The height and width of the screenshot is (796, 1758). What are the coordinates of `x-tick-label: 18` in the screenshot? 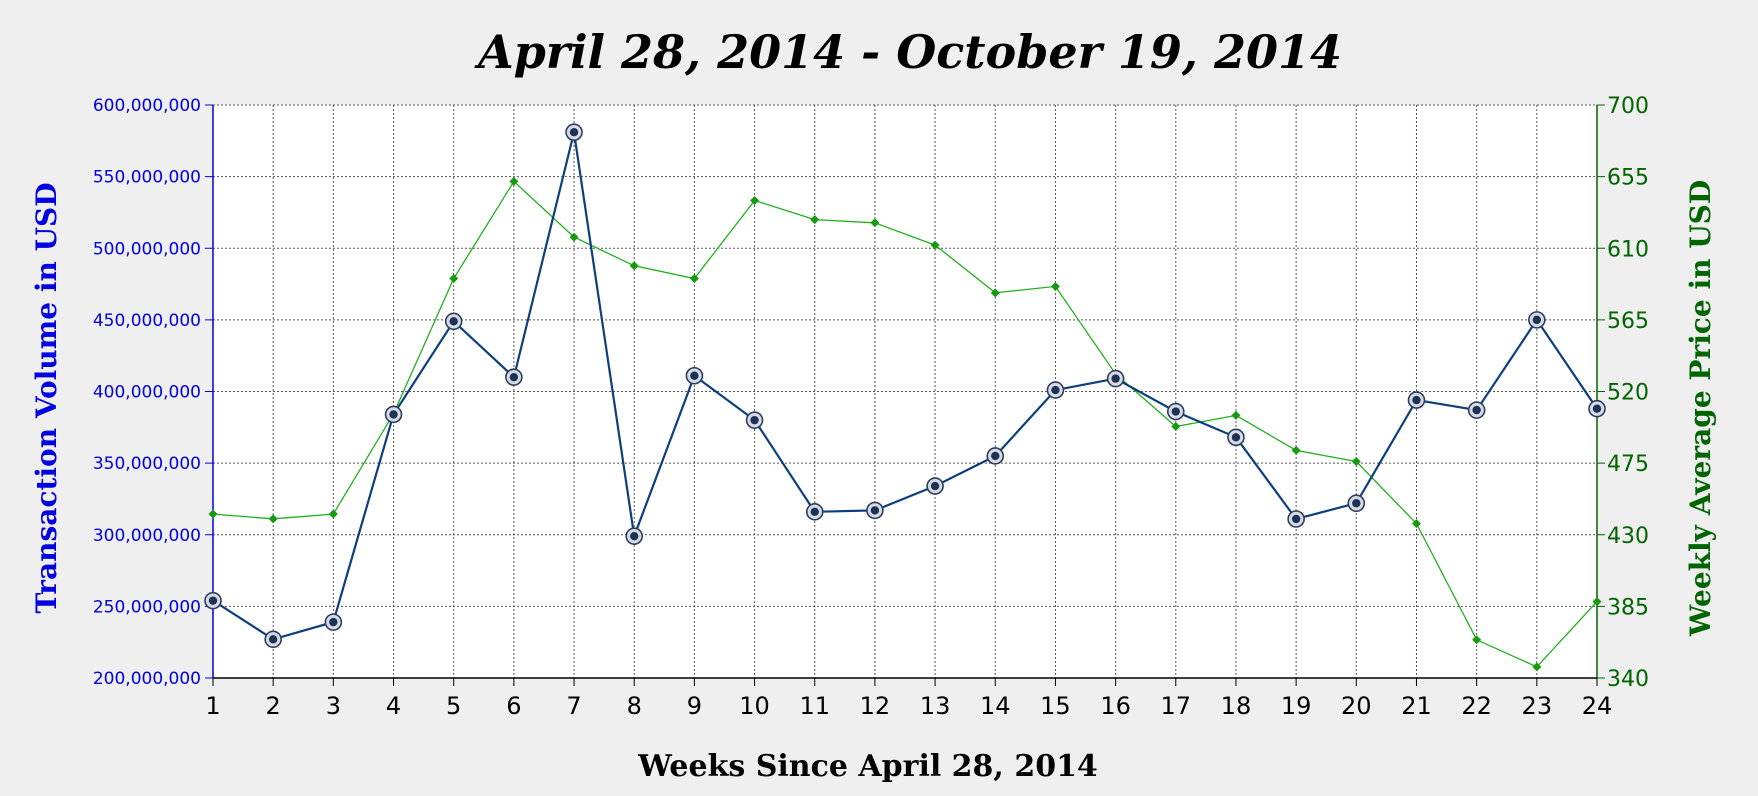 It's located at (1236, 706).